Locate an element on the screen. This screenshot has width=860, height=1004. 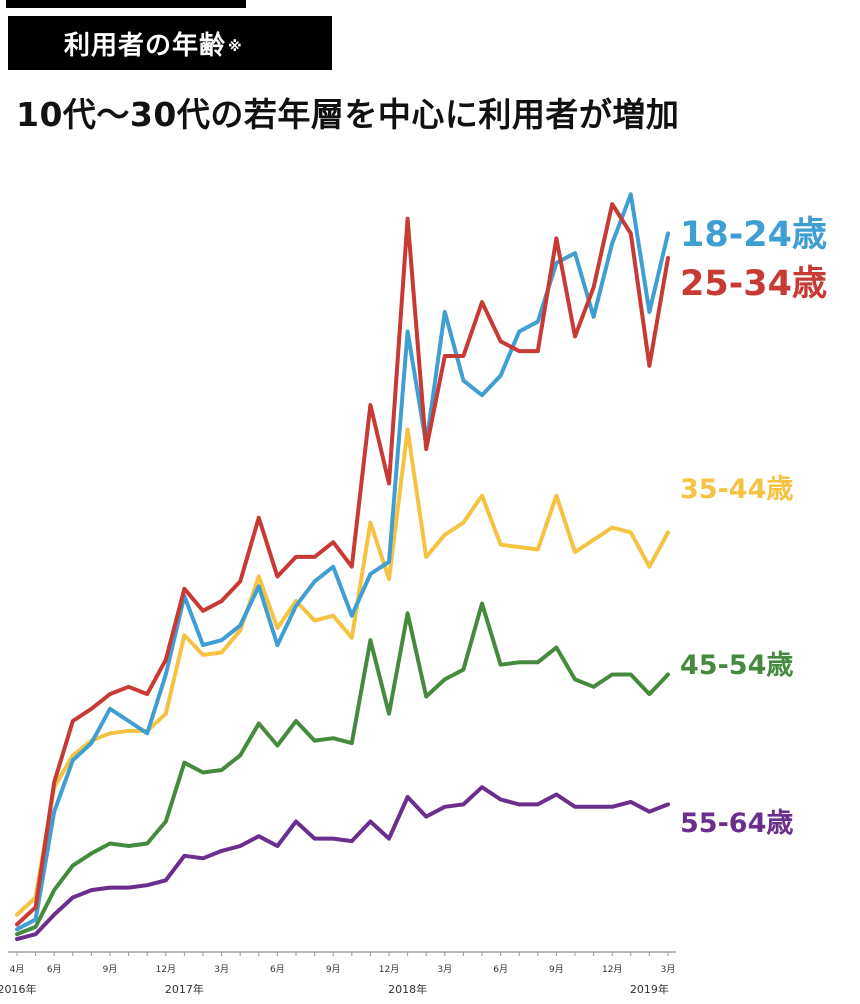
page-headline: 10代〜30代の若年層を中心に利用者が増加 is located at coordinates (348, 114).